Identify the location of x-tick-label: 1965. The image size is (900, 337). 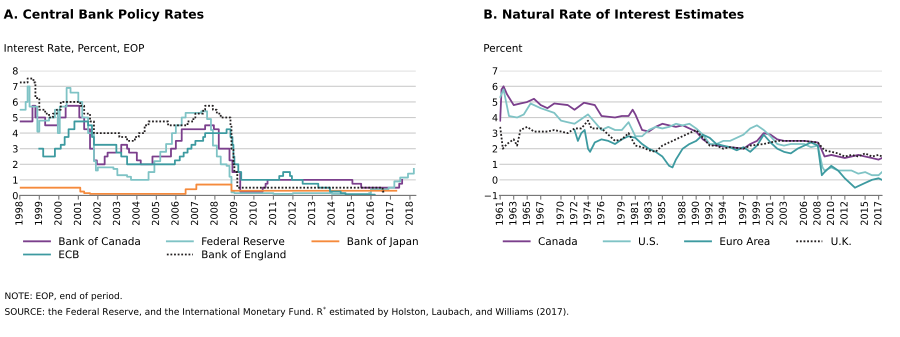
(526, 213).